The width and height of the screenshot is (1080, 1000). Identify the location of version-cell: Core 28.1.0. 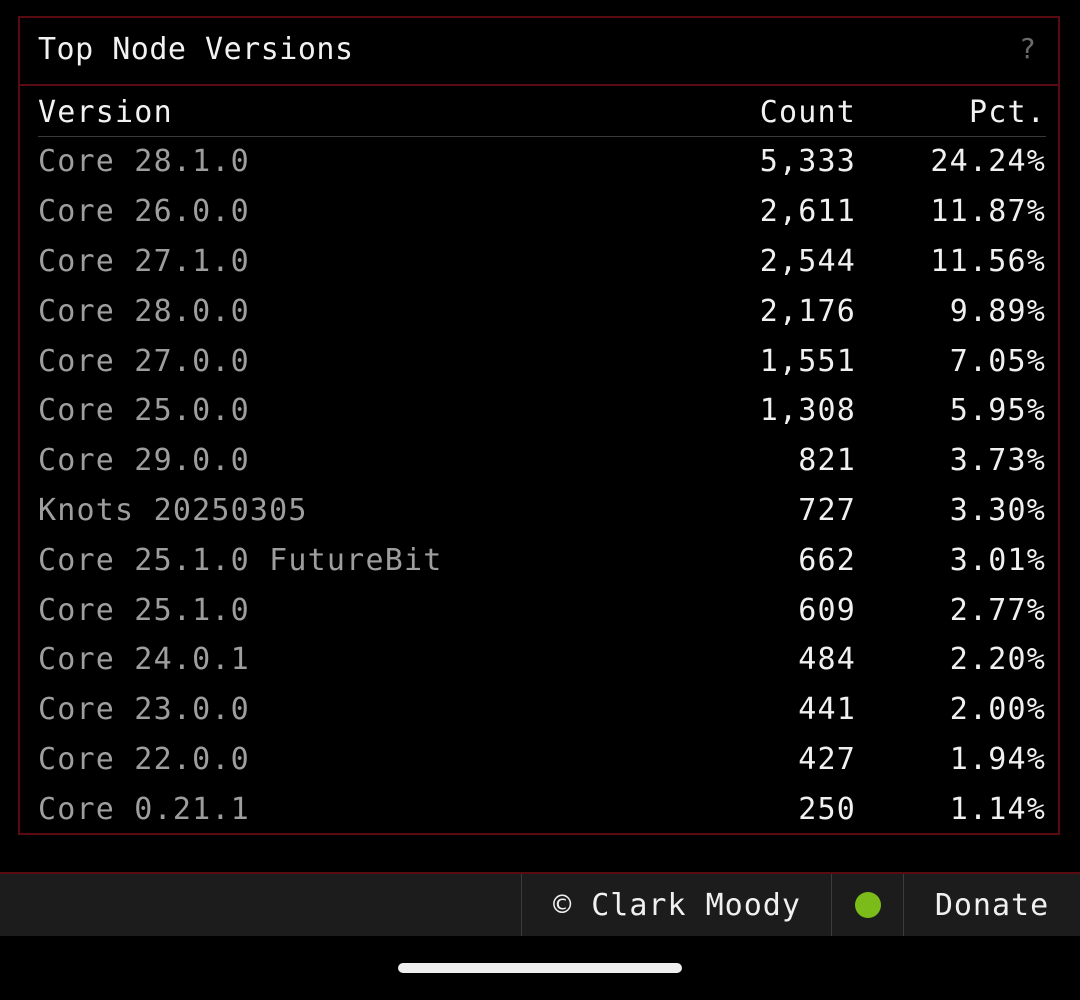
(144, 162).